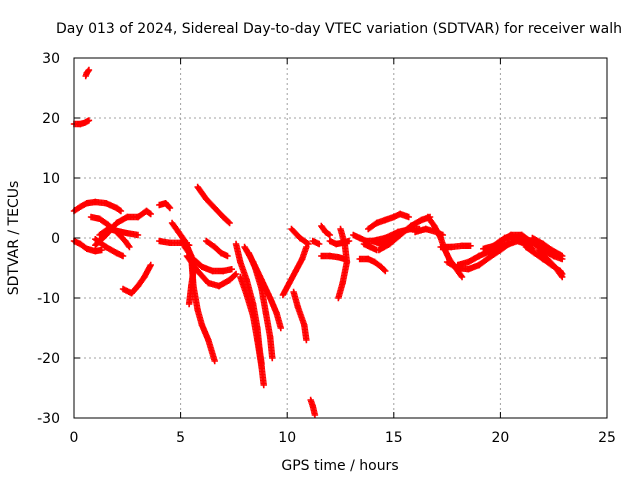  Describe the element at coordinates (48, 299) in the screenshot. I see `y-tick-label: -10` at that location.